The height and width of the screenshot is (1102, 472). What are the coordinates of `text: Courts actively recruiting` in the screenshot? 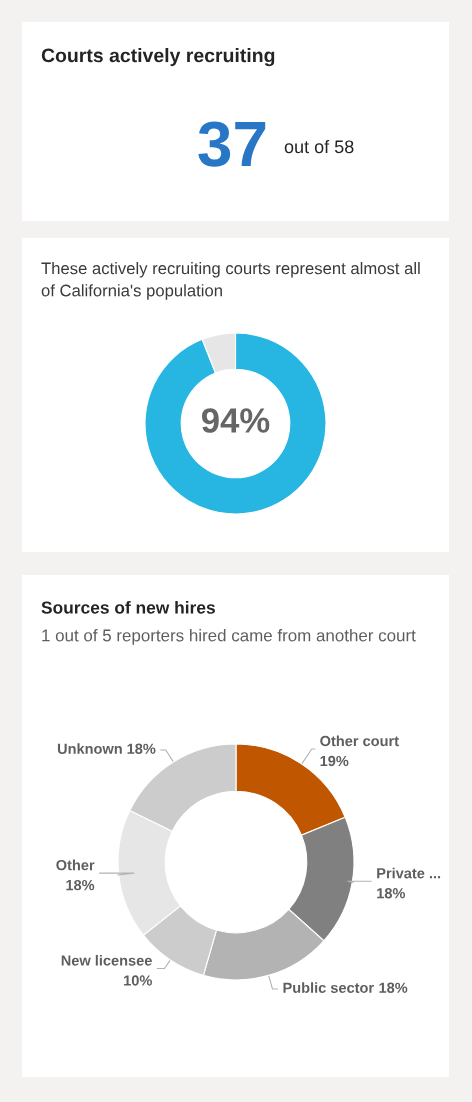 It's located at (158, 57).